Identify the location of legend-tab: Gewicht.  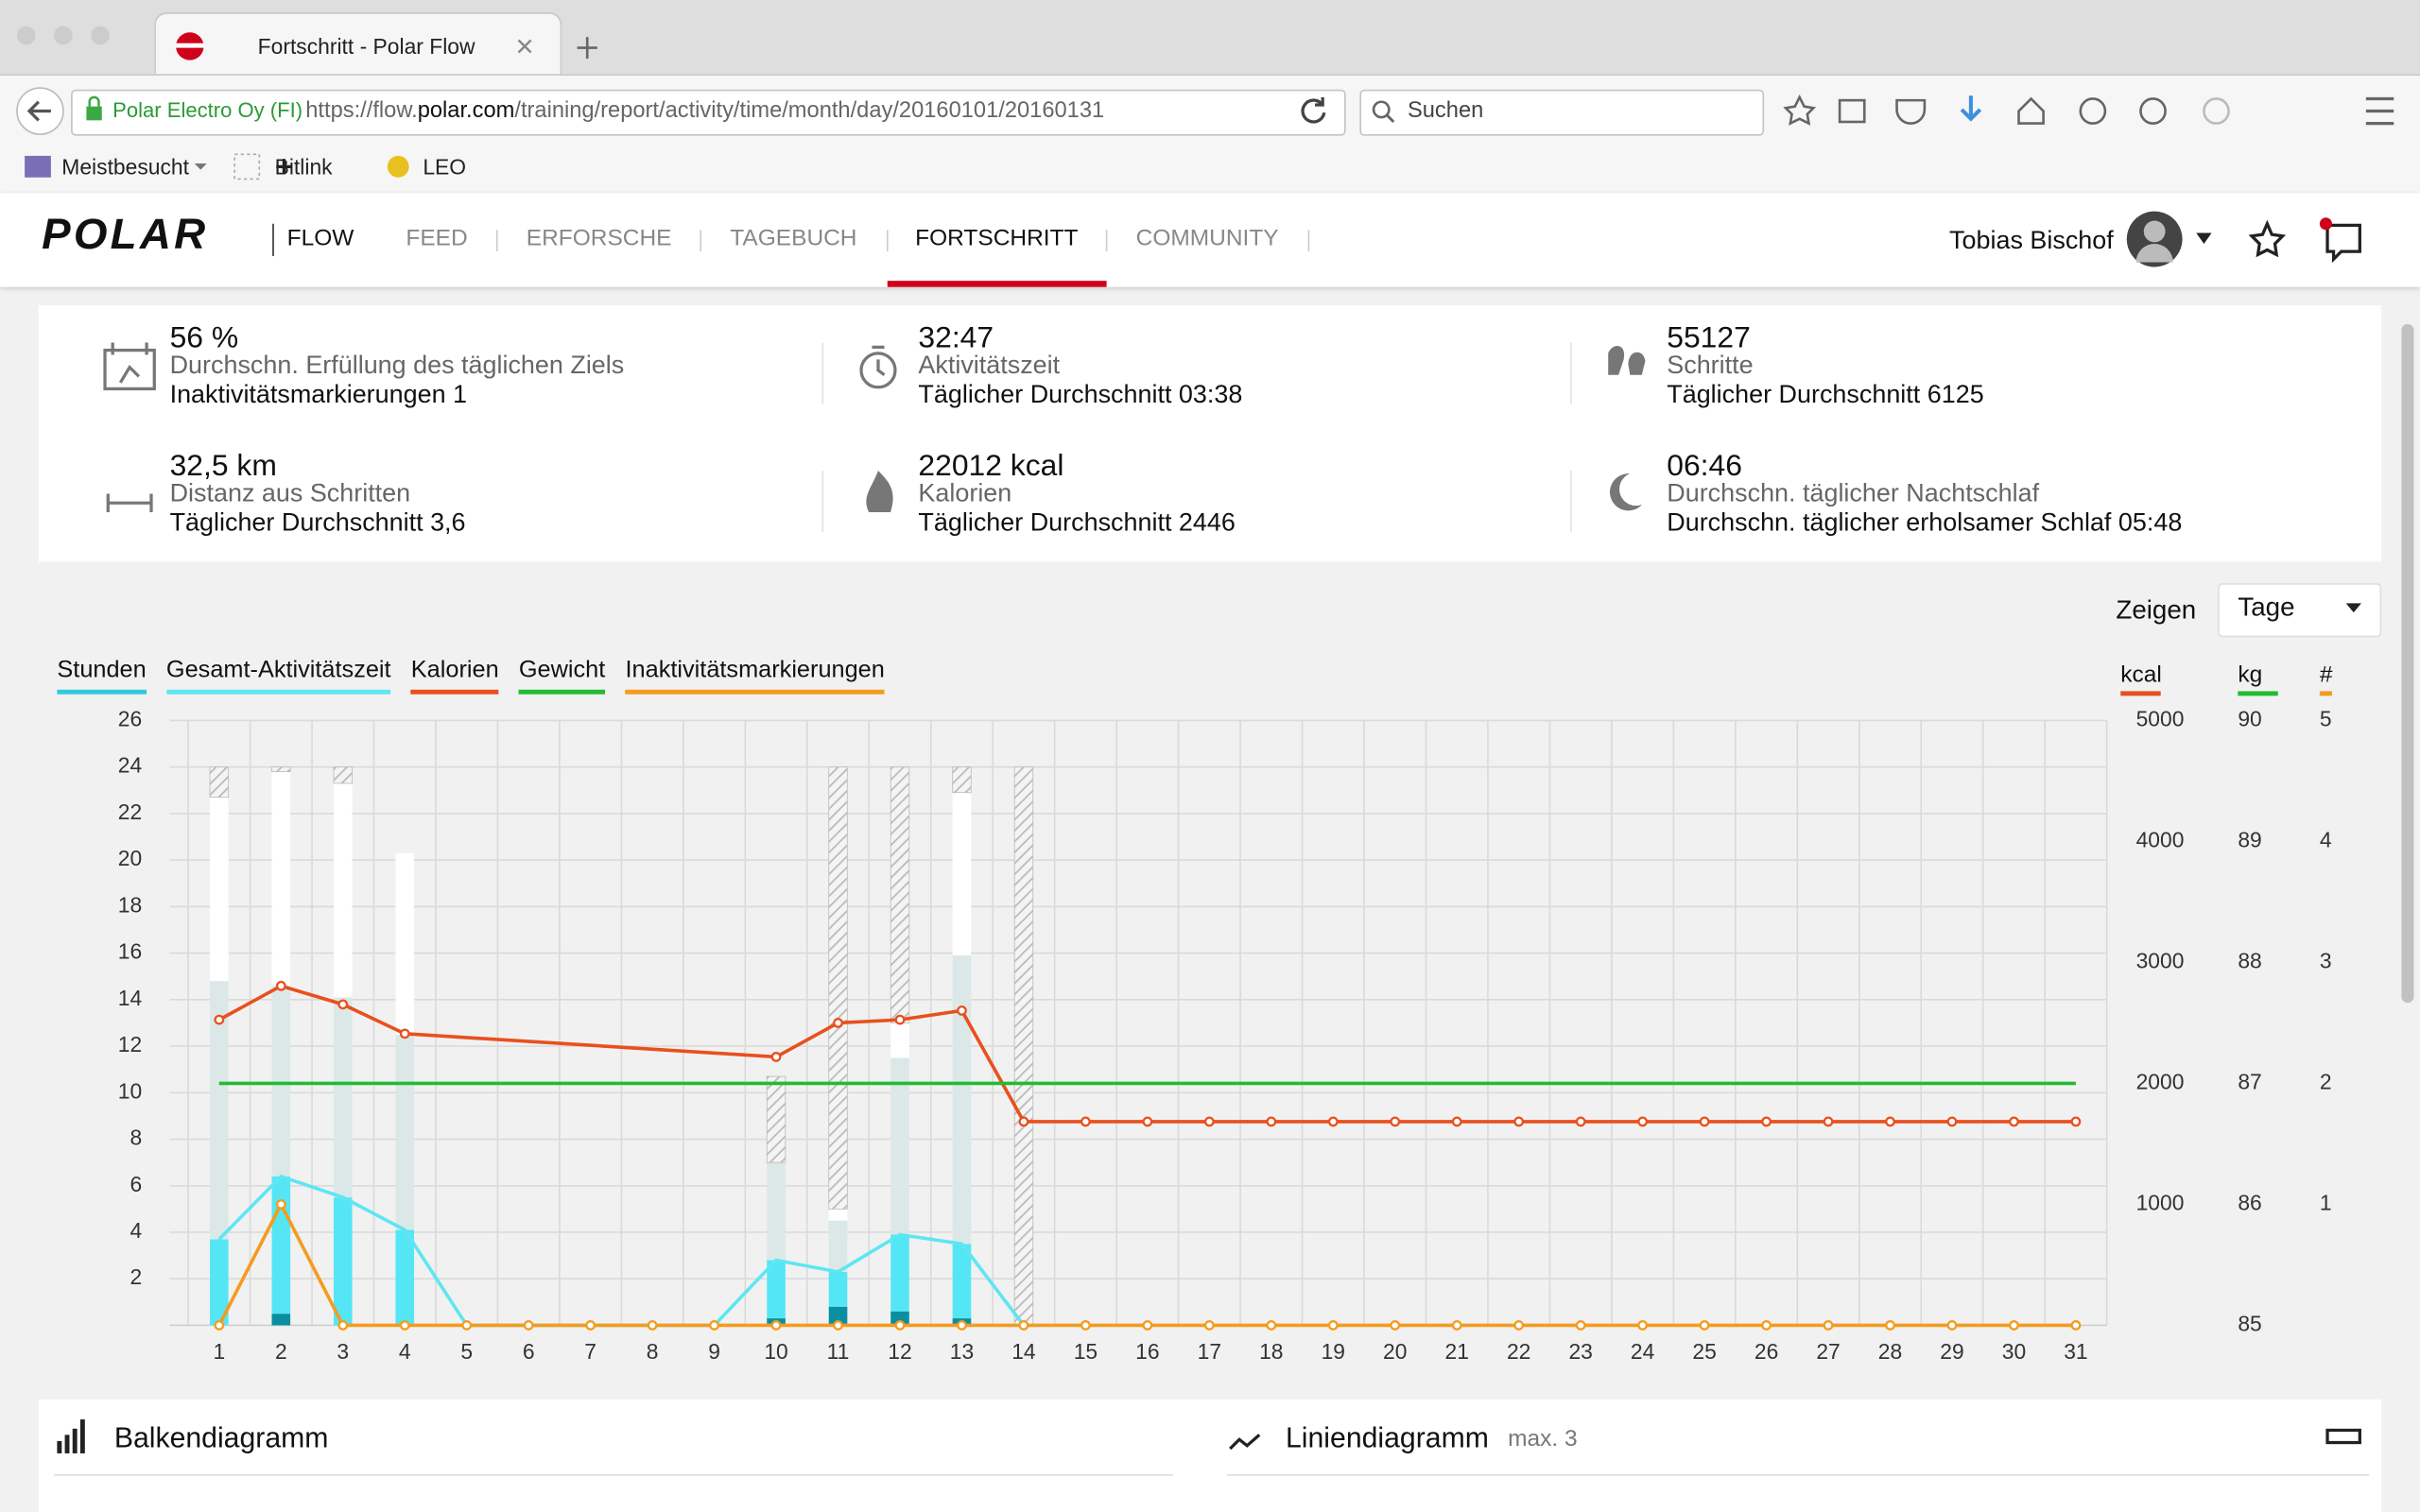
(562, 676).